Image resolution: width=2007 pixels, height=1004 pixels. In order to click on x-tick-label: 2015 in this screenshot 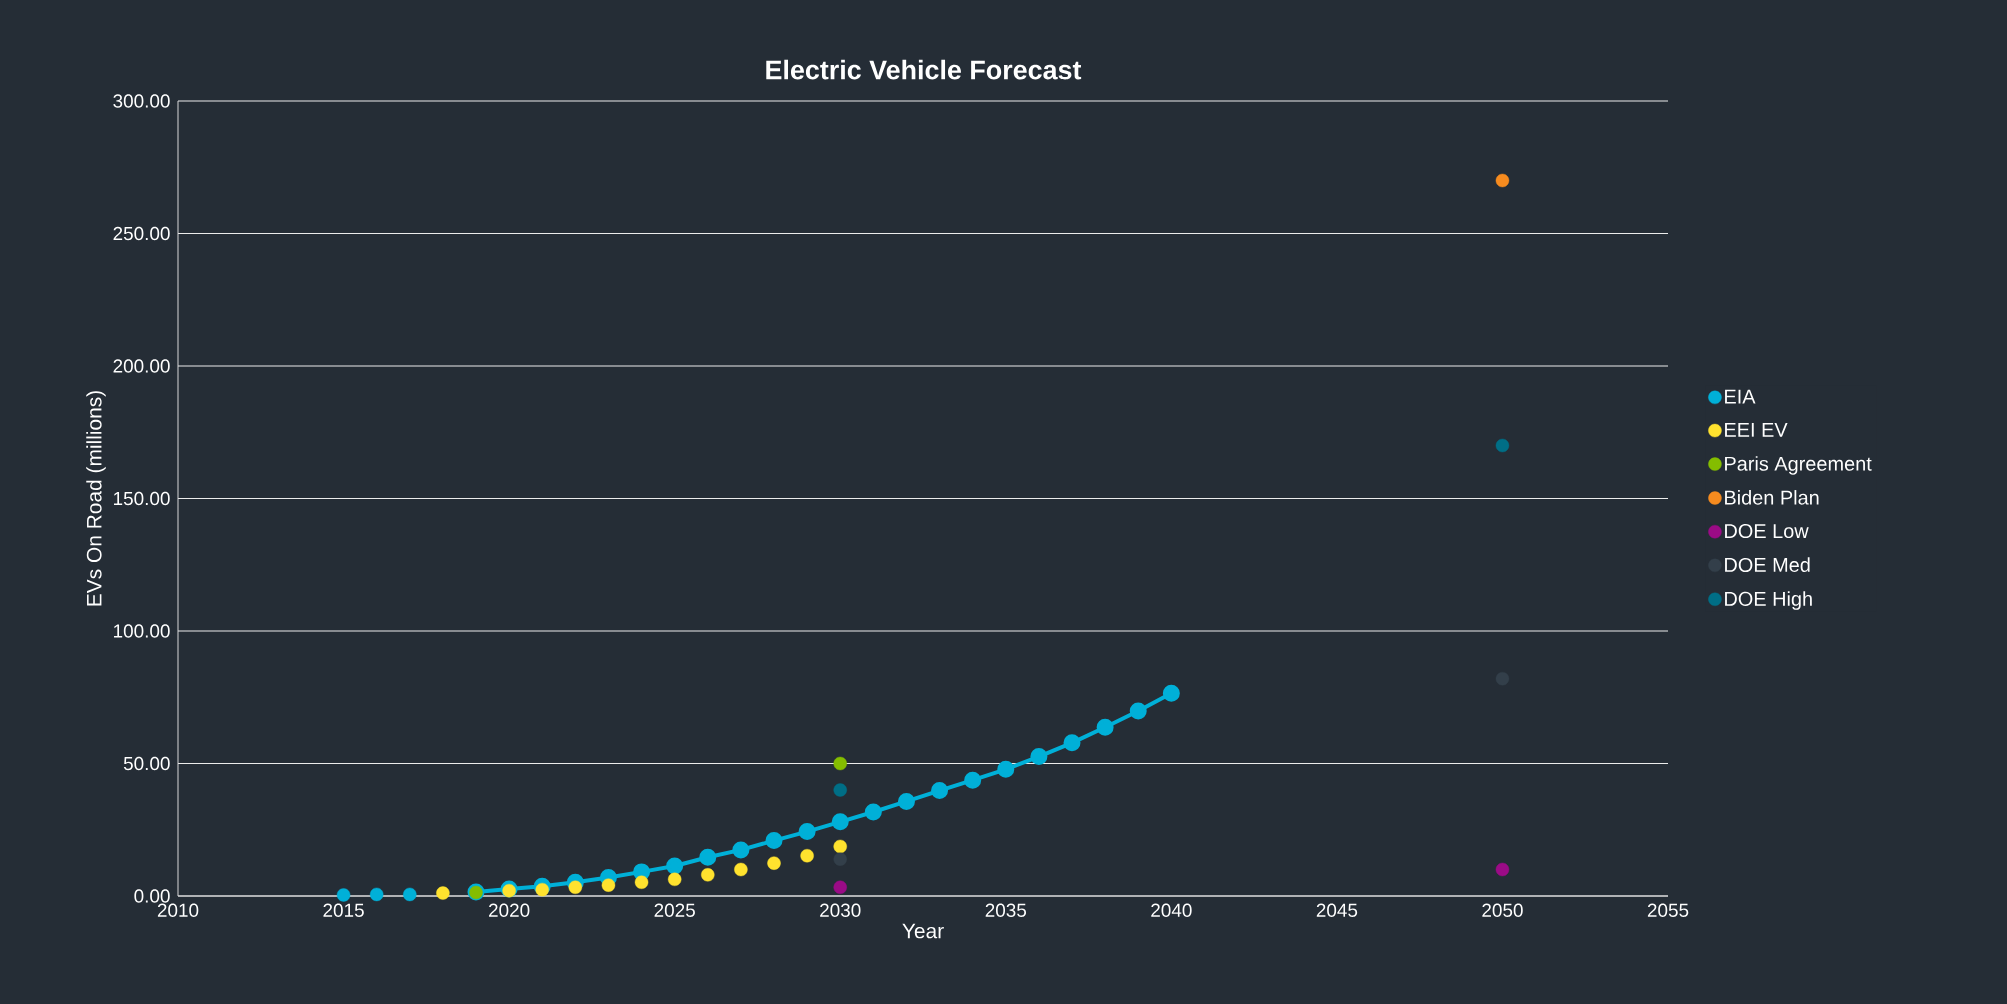, I will do `click(343, 910)`.